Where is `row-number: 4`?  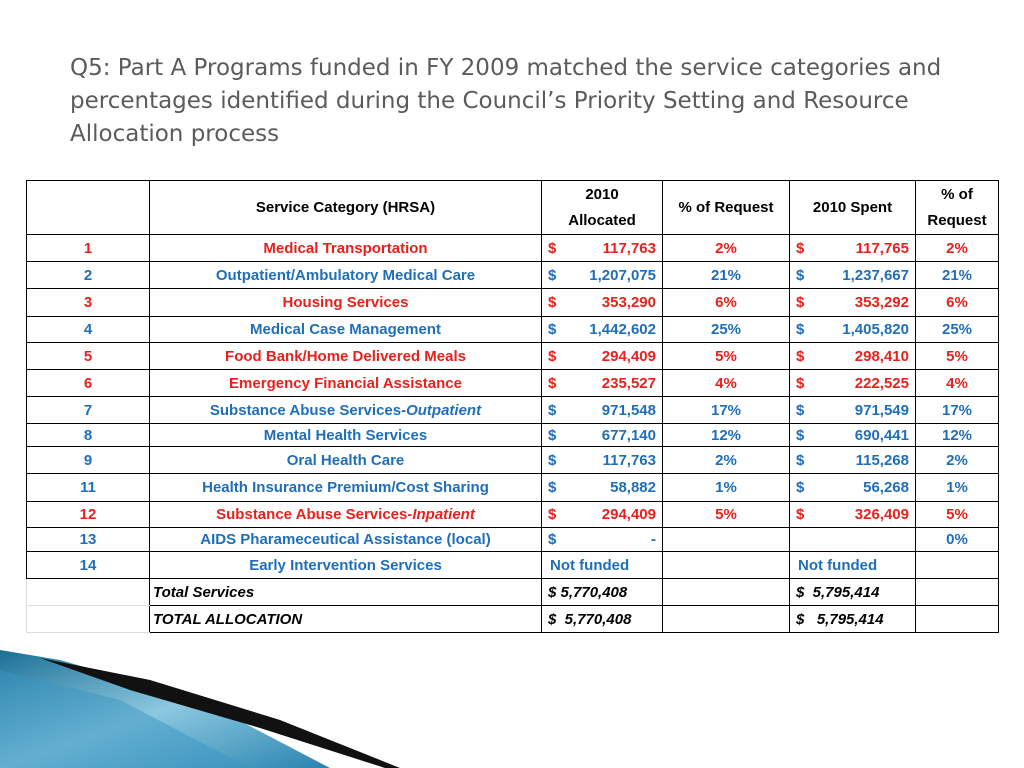 row-number: 4 is located at coordinates (88, 329).